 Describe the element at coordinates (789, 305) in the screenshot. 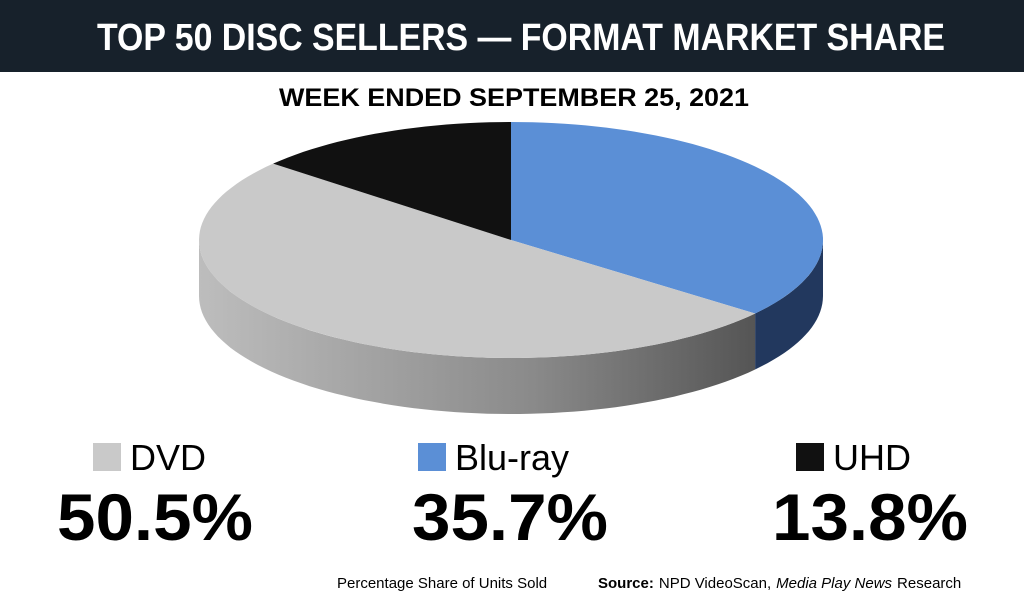

I see `pie-side` at that location.